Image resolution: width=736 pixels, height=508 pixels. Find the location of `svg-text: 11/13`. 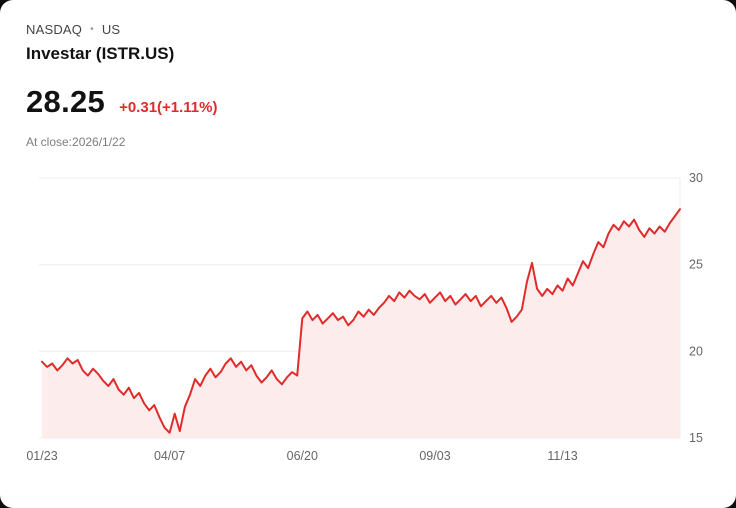

svg-text: 11/13 is located at coordinates (562, 456).